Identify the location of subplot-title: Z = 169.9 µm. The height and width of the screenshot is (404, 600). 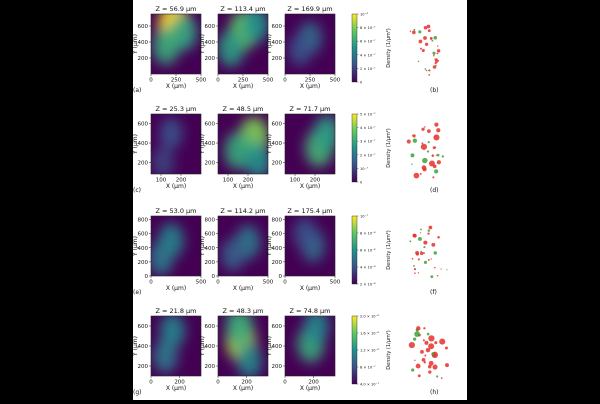
(309, 9).